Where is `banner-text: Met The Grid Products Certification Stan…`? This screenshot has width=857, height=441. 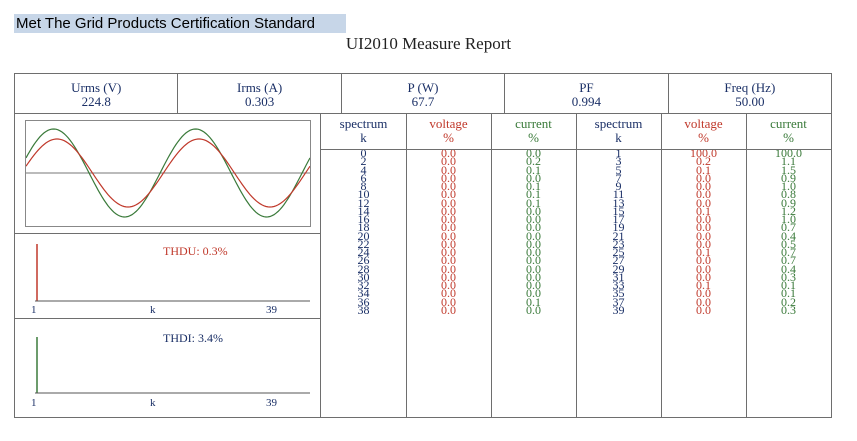
banner-text: Met The Grid Products Certification Stan… is located at coordinates (180, 23).